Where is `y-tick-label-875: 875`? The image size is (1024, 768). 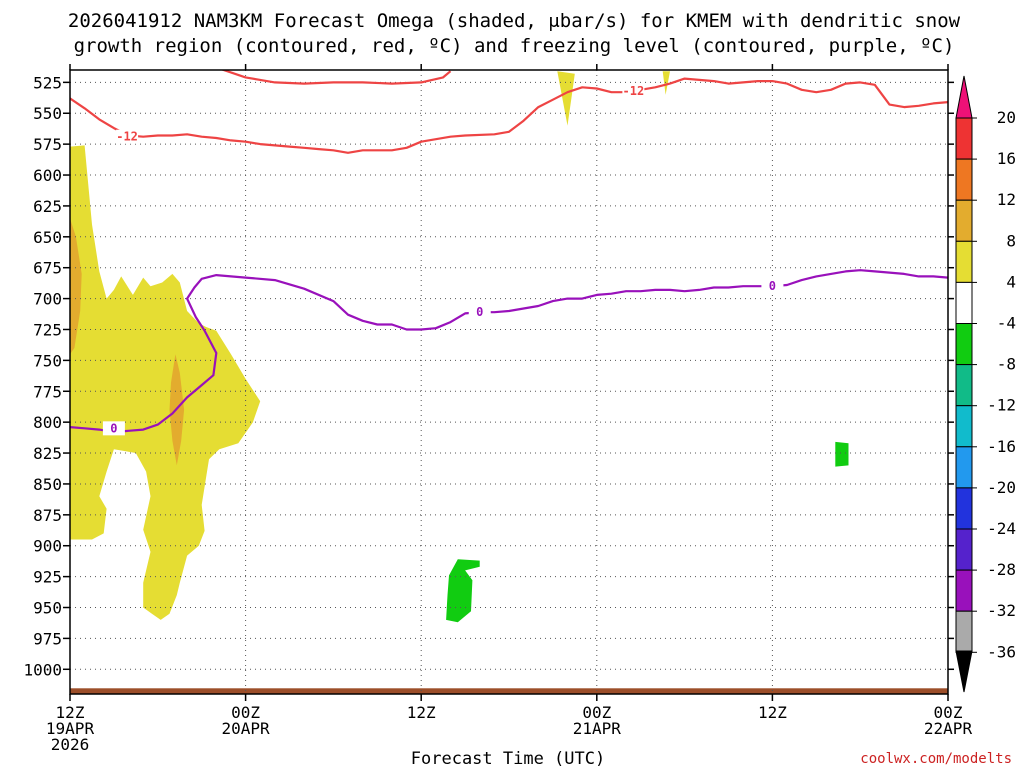
y-tick-label-875: 875 is located at coordinates (47, 515).